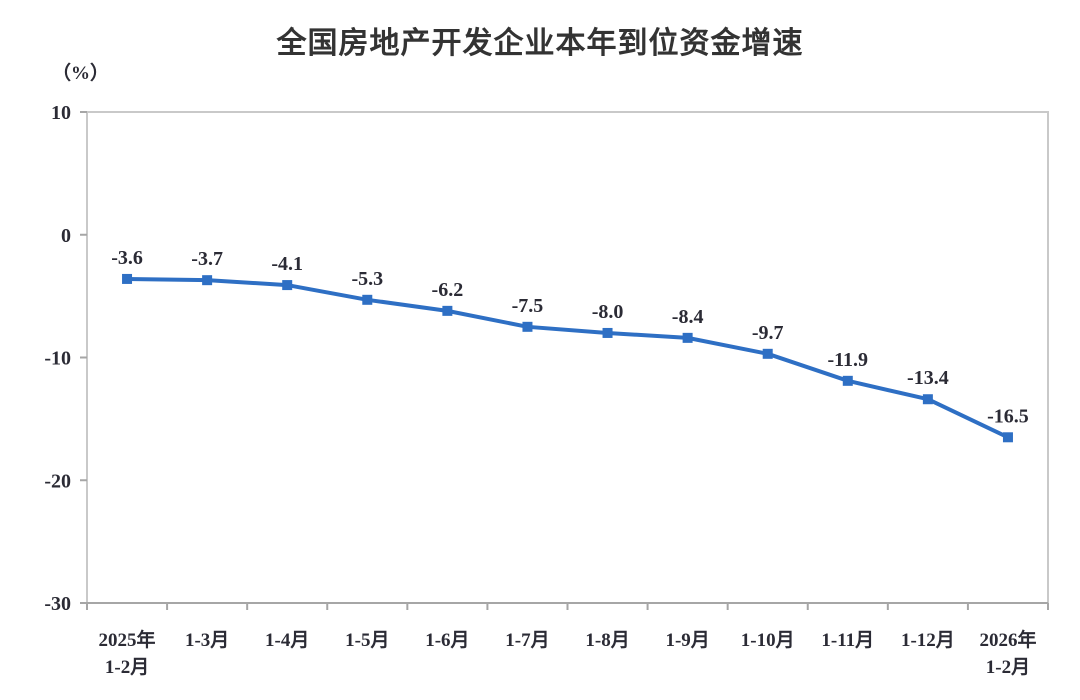  Describe the element at coordinates (207, 640) in the screenshot. I see `x-axis-label: 1-3月` at that location.